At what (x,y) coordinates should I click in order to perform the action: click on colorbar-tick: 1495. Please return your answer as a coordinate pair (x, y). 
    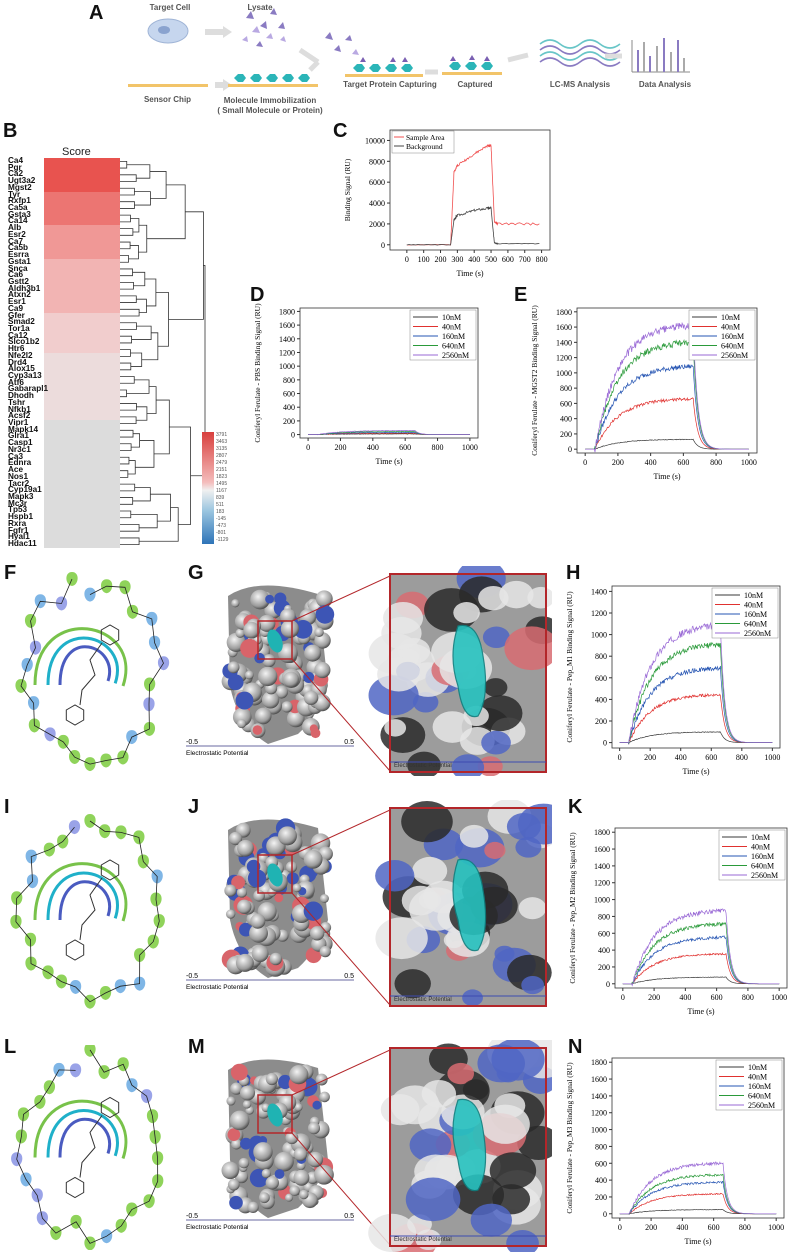
    Looking at the image, I should click on (222, 484).